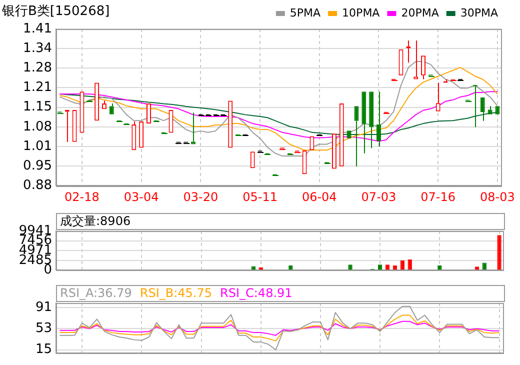 Image resolution: width=520 pixels, height=365 pixels. What do you see at coordinates (37, 146) in the screenshot?
I see `y-tick-label: 1.01` at bounding box center [37, 146].